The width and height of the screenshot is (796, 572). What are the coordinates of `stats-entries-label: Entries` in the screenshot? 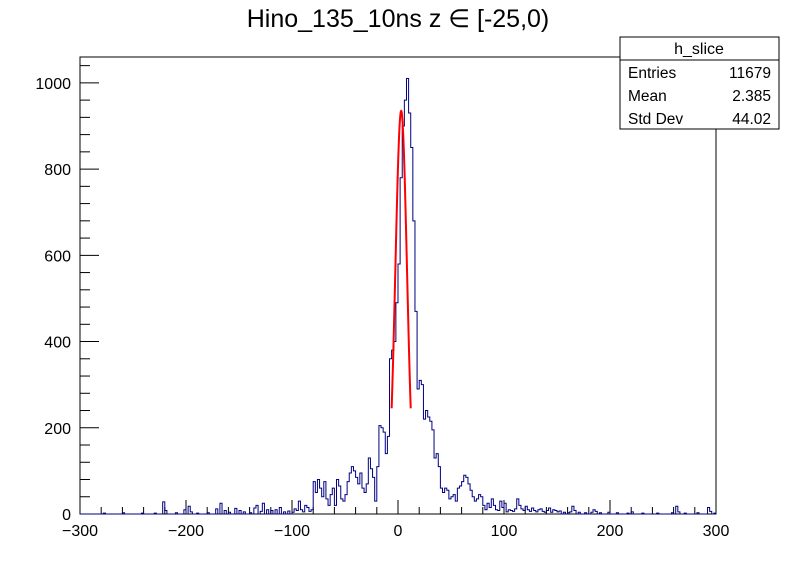 It's located at (652, 73).